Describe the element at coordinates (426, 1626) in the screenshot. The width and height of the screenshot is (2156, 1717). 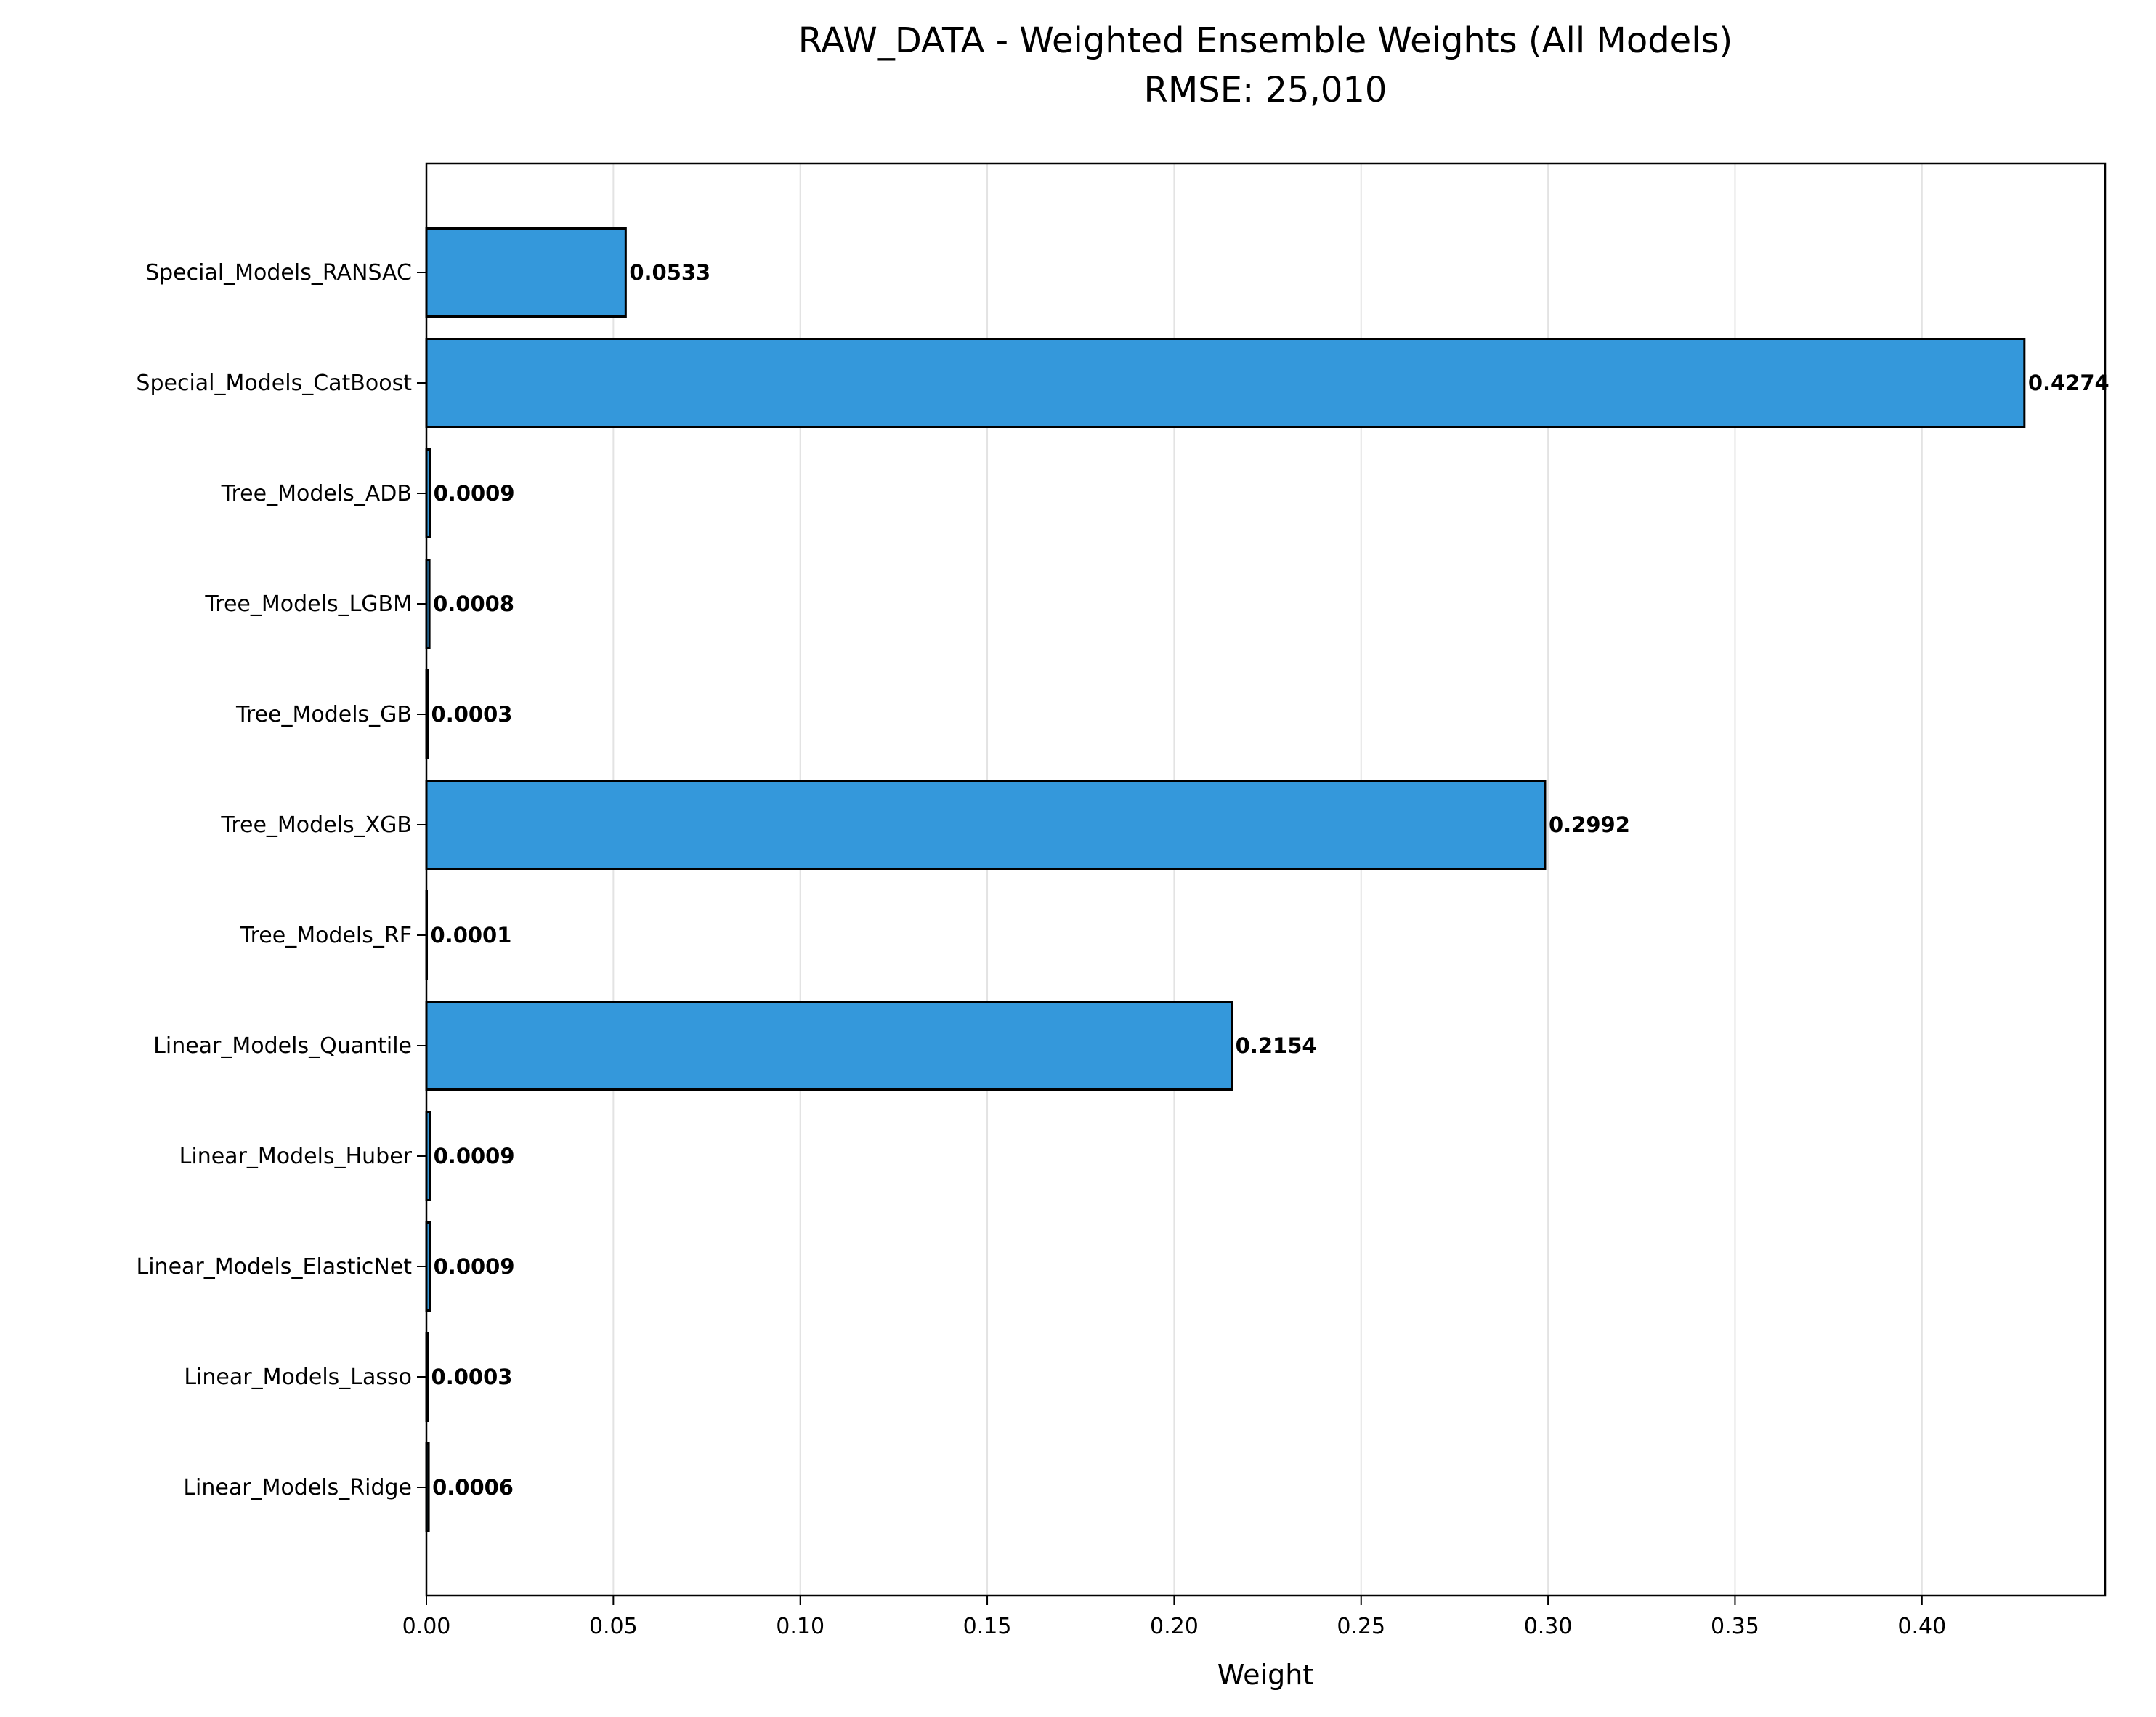
I see `x-tick-label: 0.00` at that location.